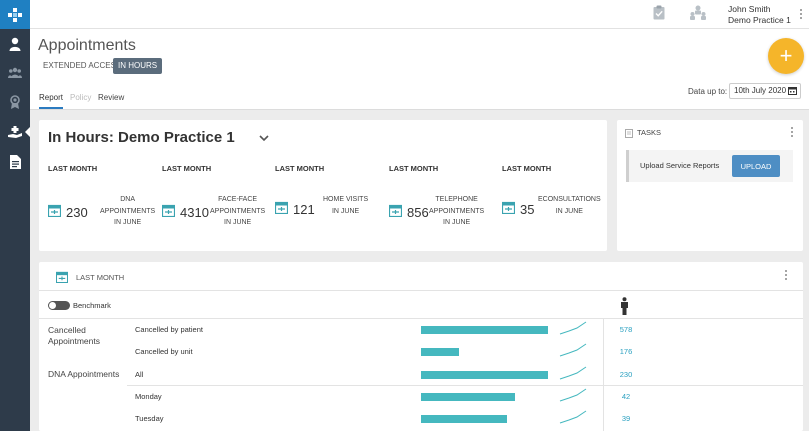  Describe the element at coordinates (626, 329) in the screenshot. I see `row-value-link: 578` at that location.